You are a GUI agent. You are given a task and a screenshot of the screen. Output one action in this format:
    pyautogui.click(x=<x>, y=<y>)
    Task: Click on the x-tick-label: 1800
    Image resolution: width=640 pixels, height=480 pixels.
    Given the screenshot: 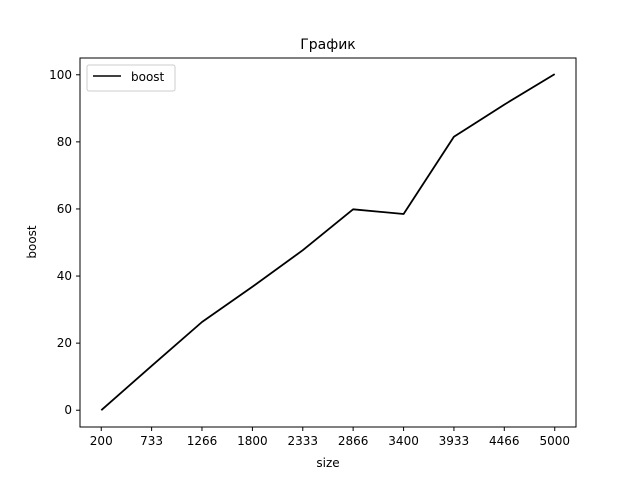 What is the action you would take?
    pyautogui.click(x=252, y=441)
    